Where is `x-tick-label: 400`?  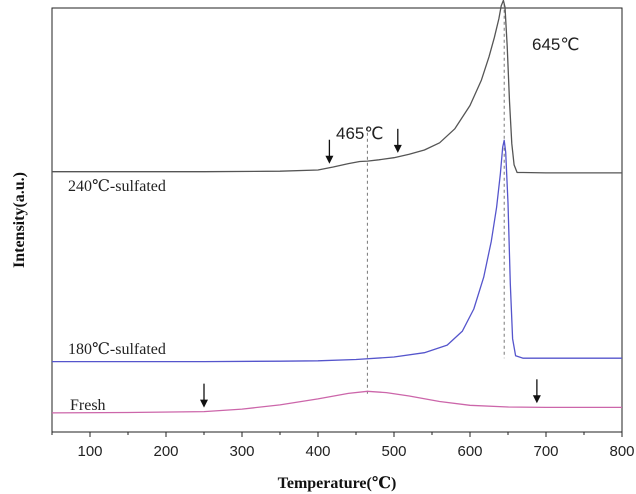 x-tick-label: 400 is located at coordinates (317, 451).